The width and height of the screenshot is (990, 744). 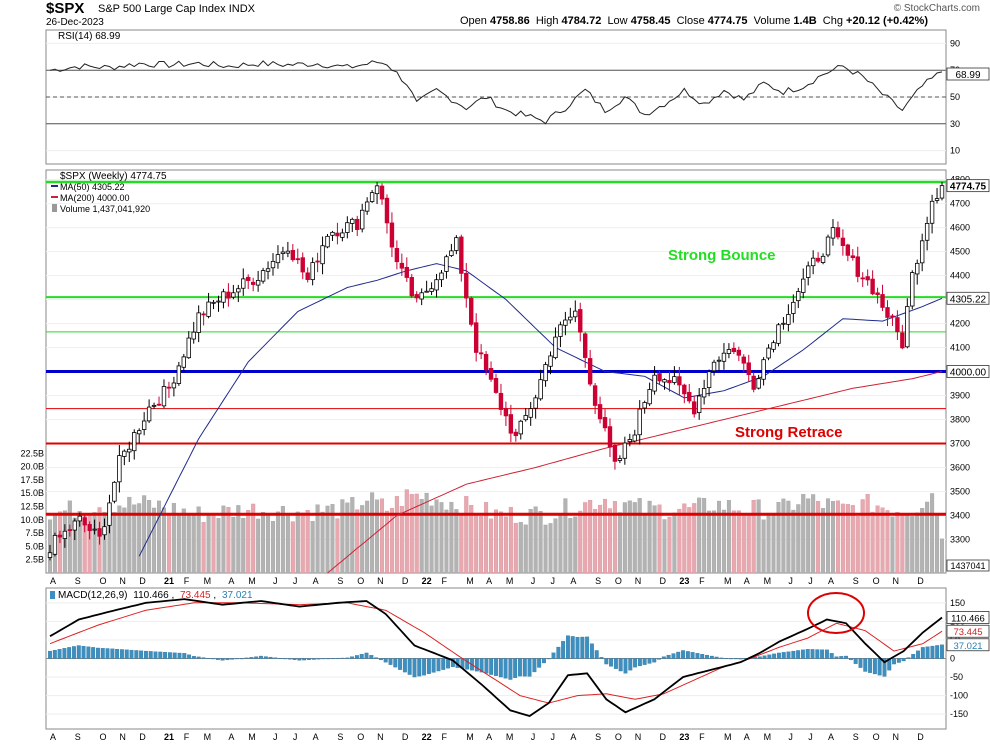 I want to click on price-tick-label: 3800, so click(x=960, y=419).